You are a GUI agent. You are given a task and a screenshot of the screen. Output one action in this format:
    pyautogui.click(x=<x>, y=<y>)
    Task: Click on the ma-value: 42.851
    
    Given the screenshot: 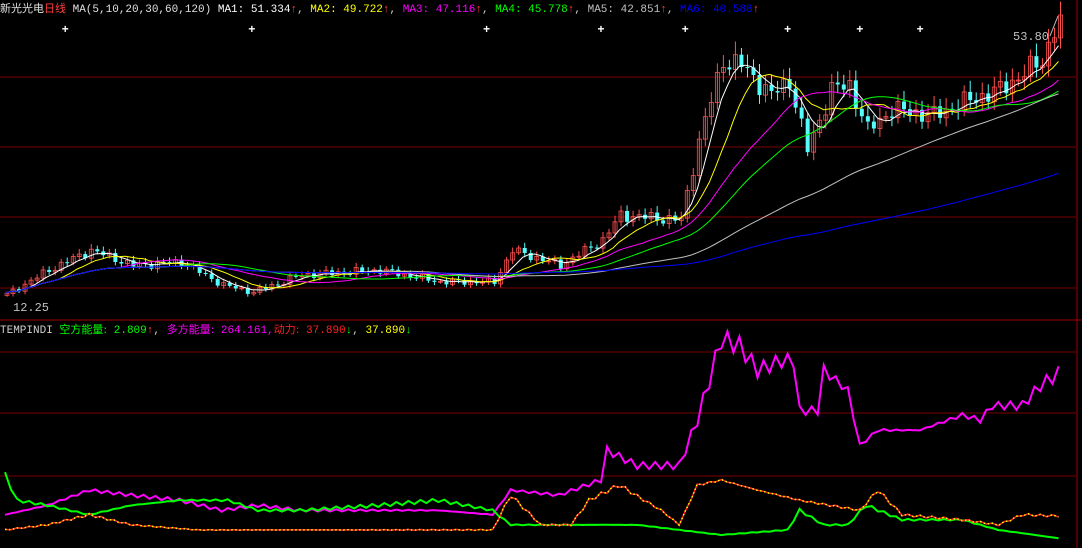 What is the action you would take?
    pyautogui.click(x=640, y=10)
    